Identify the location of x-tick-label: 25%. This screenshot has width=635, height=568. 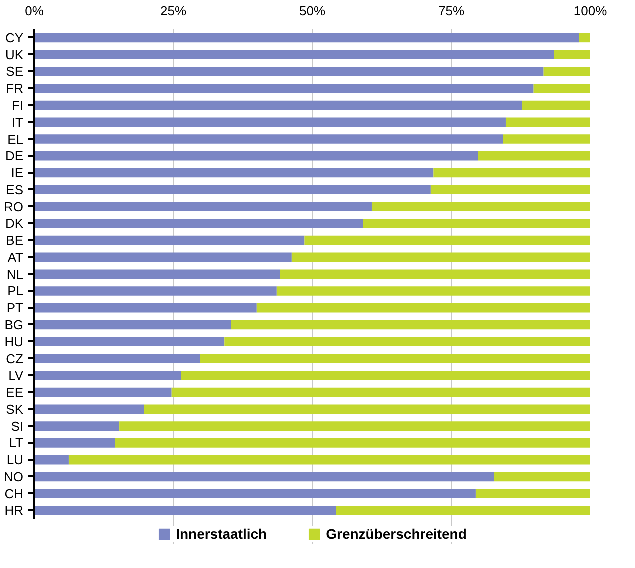
(173, 11).